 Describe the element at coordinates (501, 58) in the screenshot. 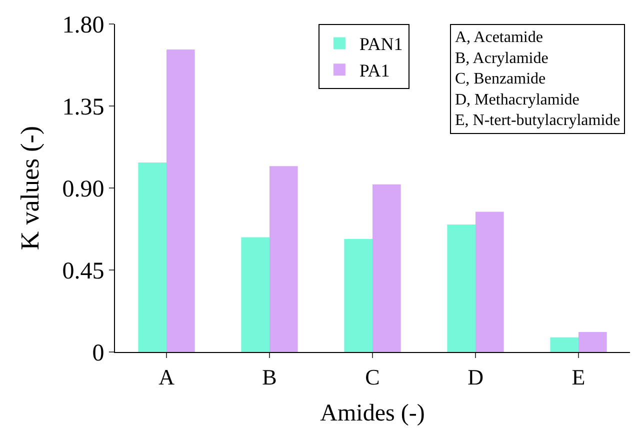

I see `annotation: B, Acrylamide` at that location.